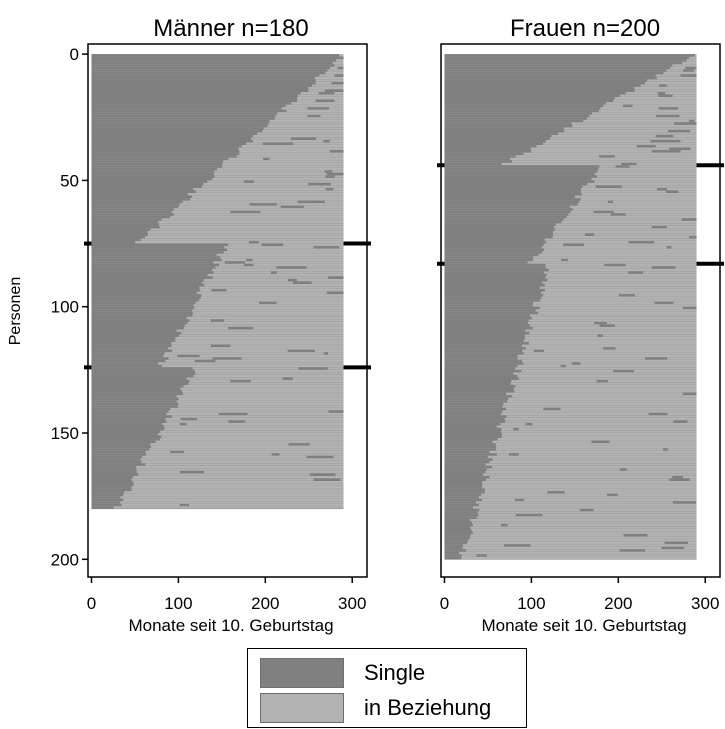 Image resolution: width=725 pixels, height=729 pixels. Describe the element at coordinates (65, 433) in the screenshot. I see `y-tick-label: 150` at that location.